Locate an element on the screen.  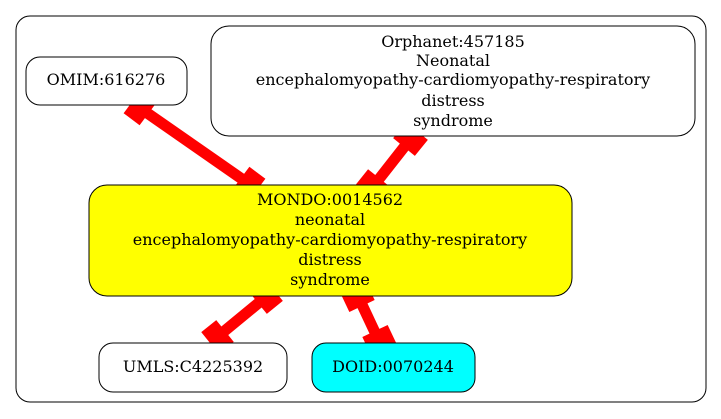
node-orphanet-label-line: syndrome is located at coordinates (453, 120).